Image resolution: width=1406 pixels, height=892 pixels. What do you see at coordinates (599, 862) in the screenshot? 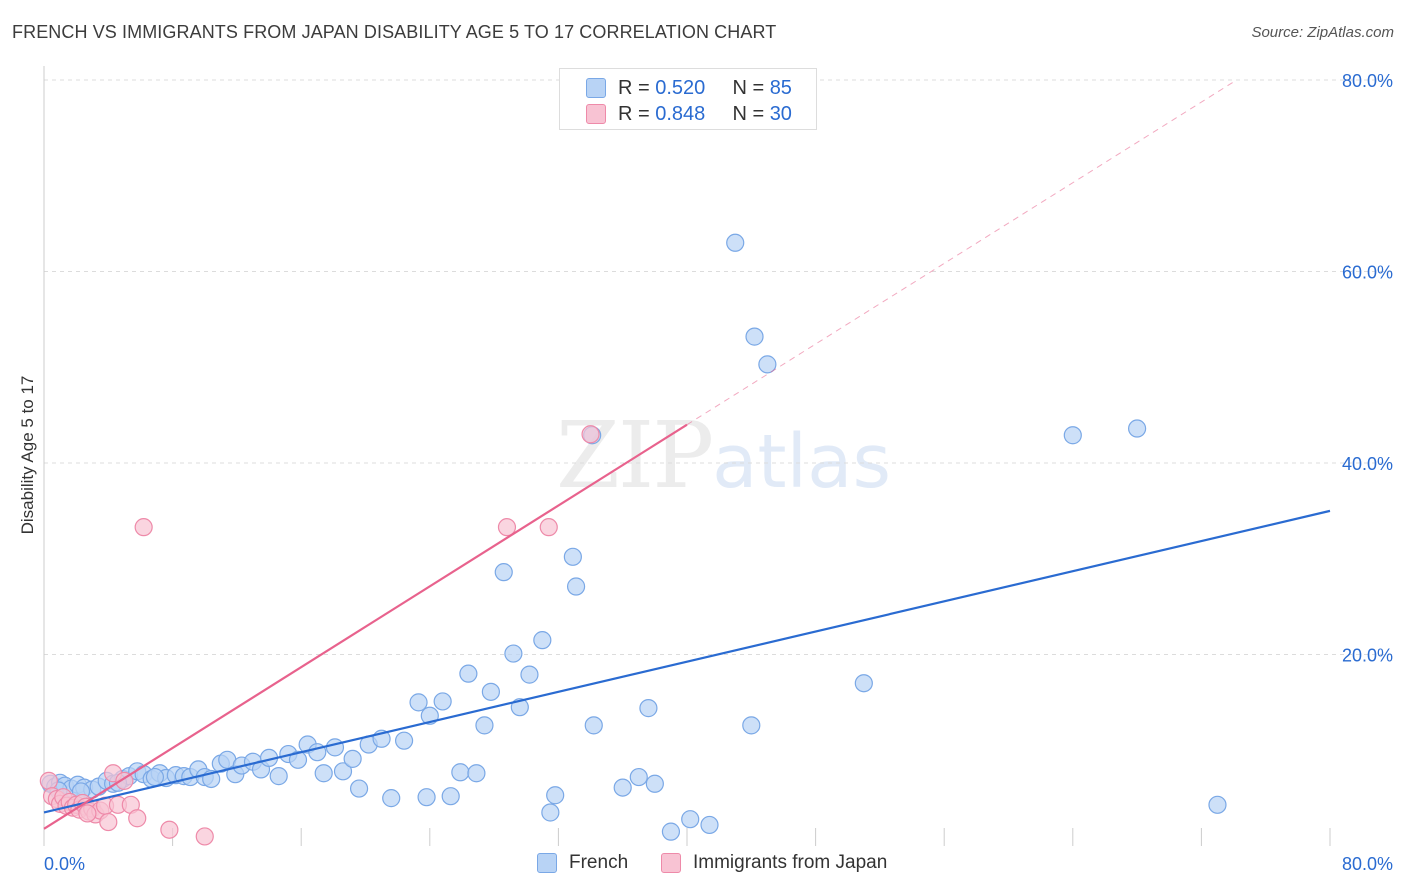
I see `bottom-legend-label-french: French` at bounding box center [599, 862].